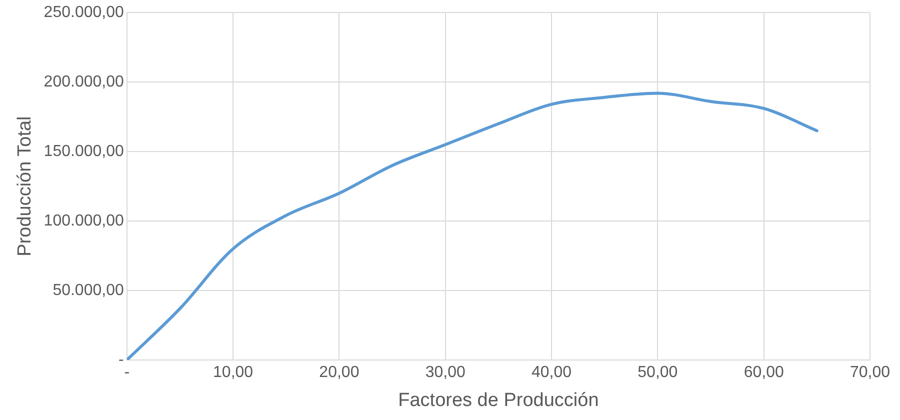 The height and width of the screenshot is (420, 900). I want to click on x-tick-label: 20,00, so click(339, 373).